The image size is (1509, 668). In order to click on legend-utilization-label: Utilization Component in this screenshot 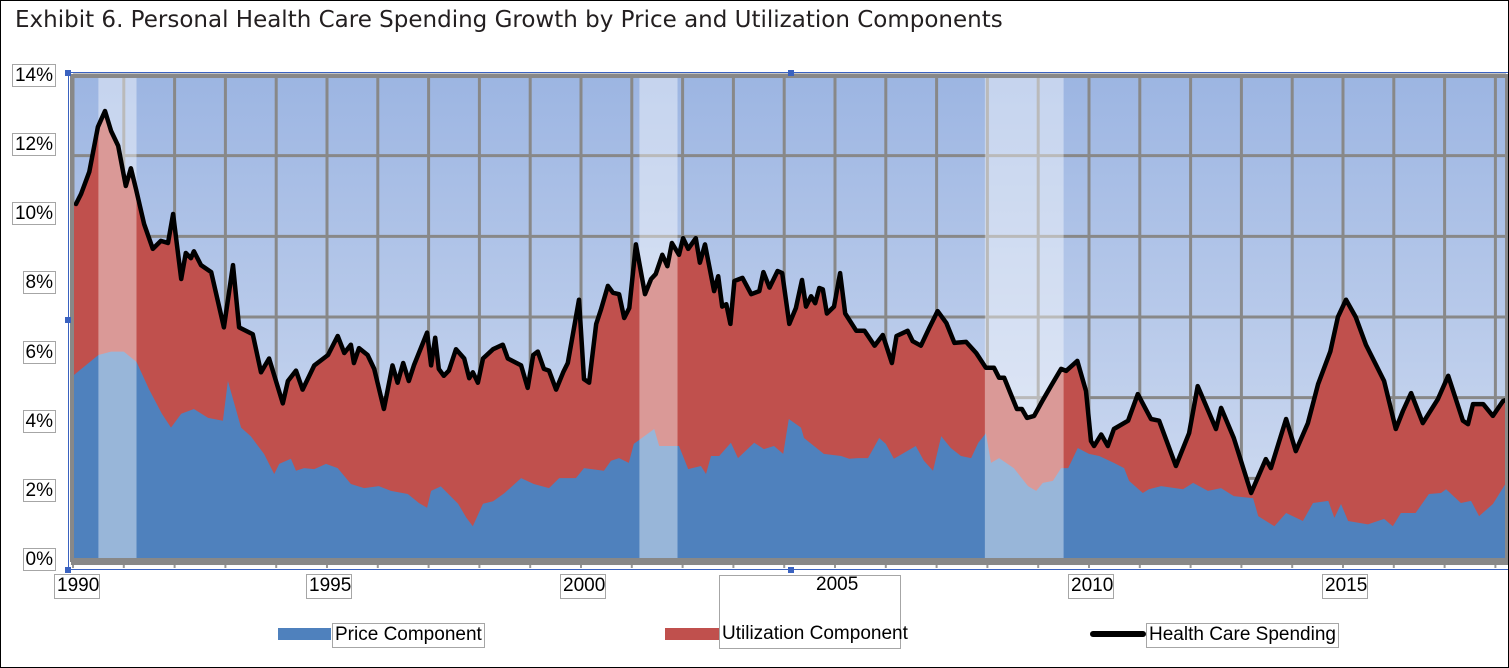, I will do `click(815, 633)`.